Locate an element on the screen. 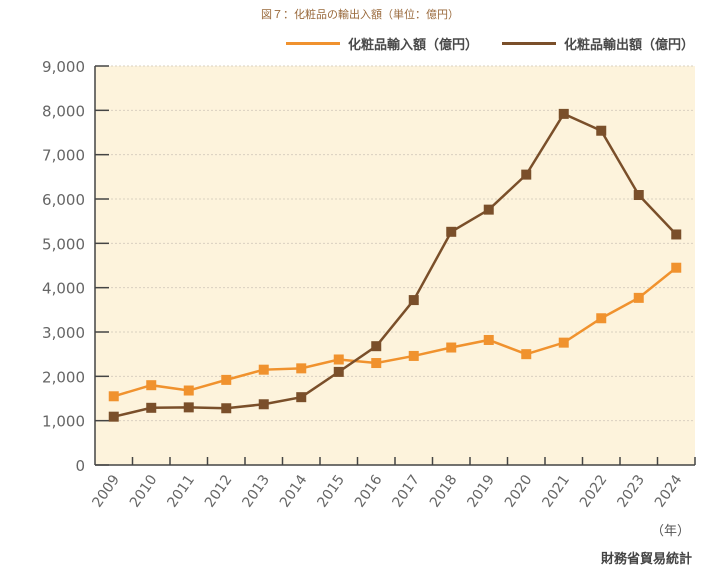 This screenshot has width=720, height=576. y-tick-label: 7,000 is located at coordinates (63, 156).